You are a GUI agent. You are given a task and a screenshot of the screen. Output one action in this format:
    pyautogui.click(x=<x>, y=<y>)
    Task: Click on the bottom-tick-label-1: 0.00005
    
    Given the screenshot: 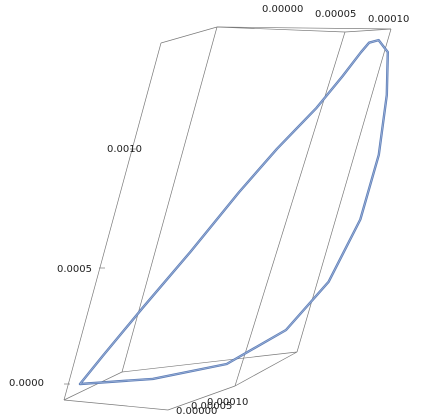 What is the action you would take?
    pyautogui.click(x=211, y=406)
    